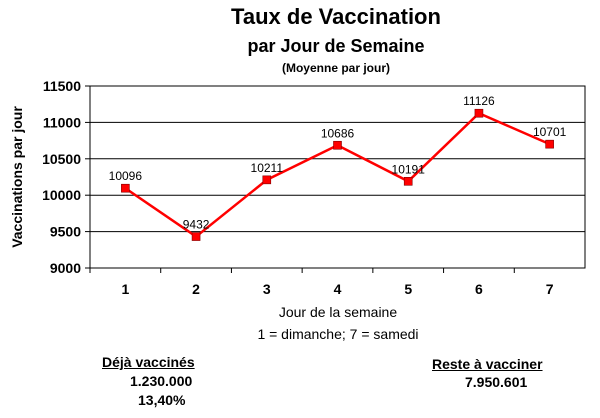  I want to click on y-tick-label: 10500, so click(61, 159).